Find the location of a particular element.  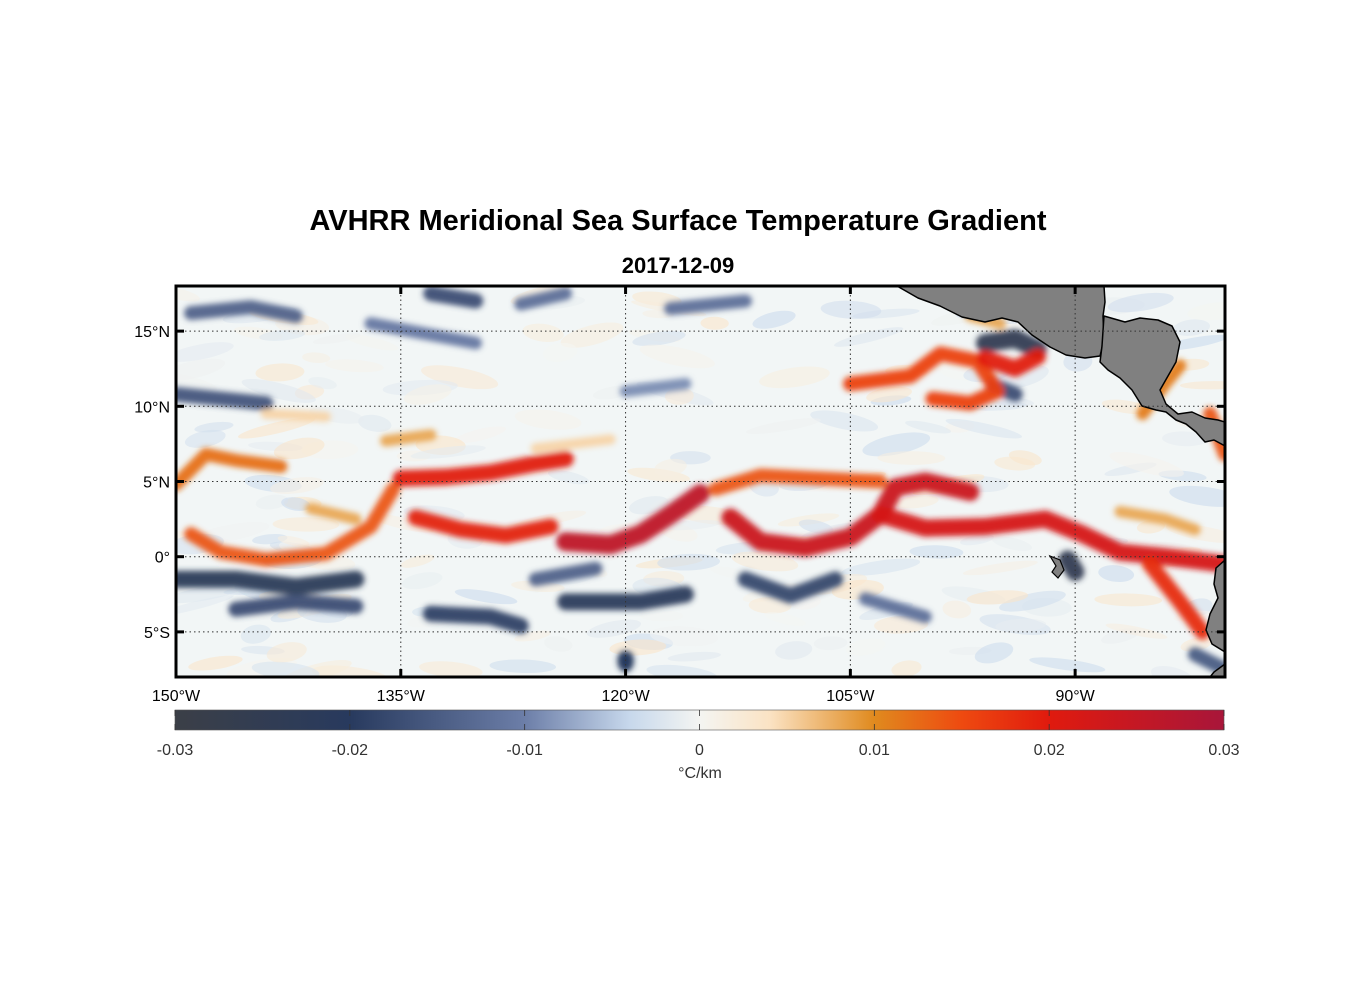

lat-tick-label: 0° is located at coordinates (162, 558).